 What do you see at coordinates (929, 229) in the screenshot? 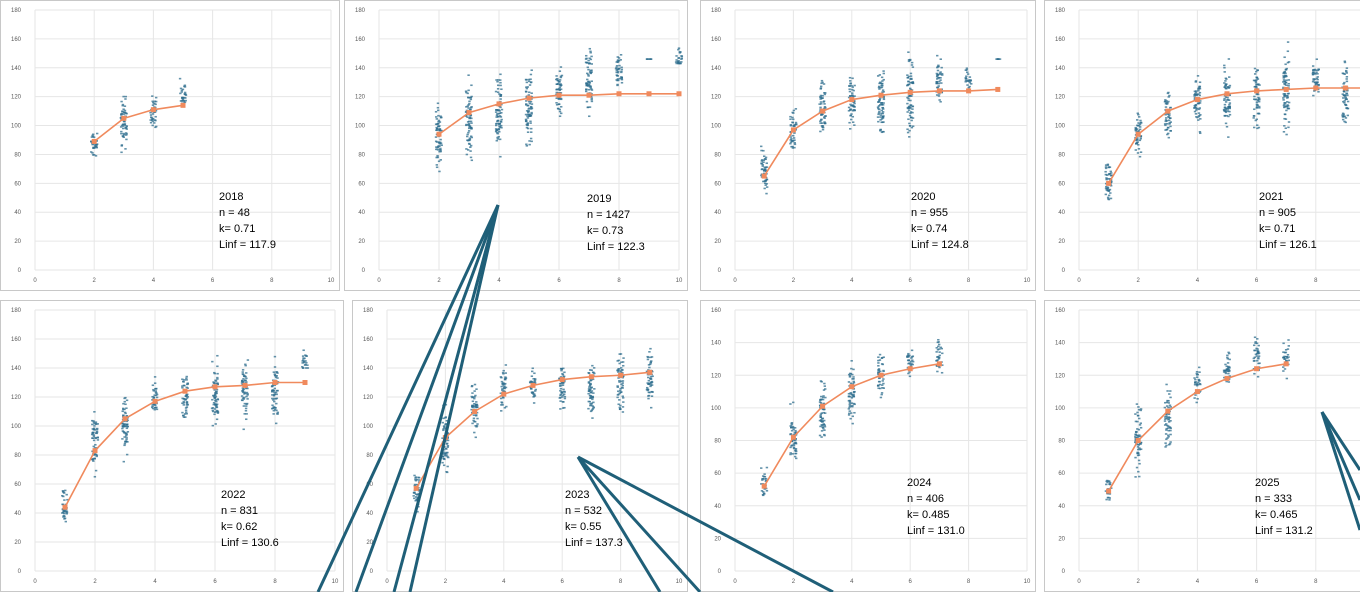
I see `k-label: k= 0.74` at bounding box center [929, 229].